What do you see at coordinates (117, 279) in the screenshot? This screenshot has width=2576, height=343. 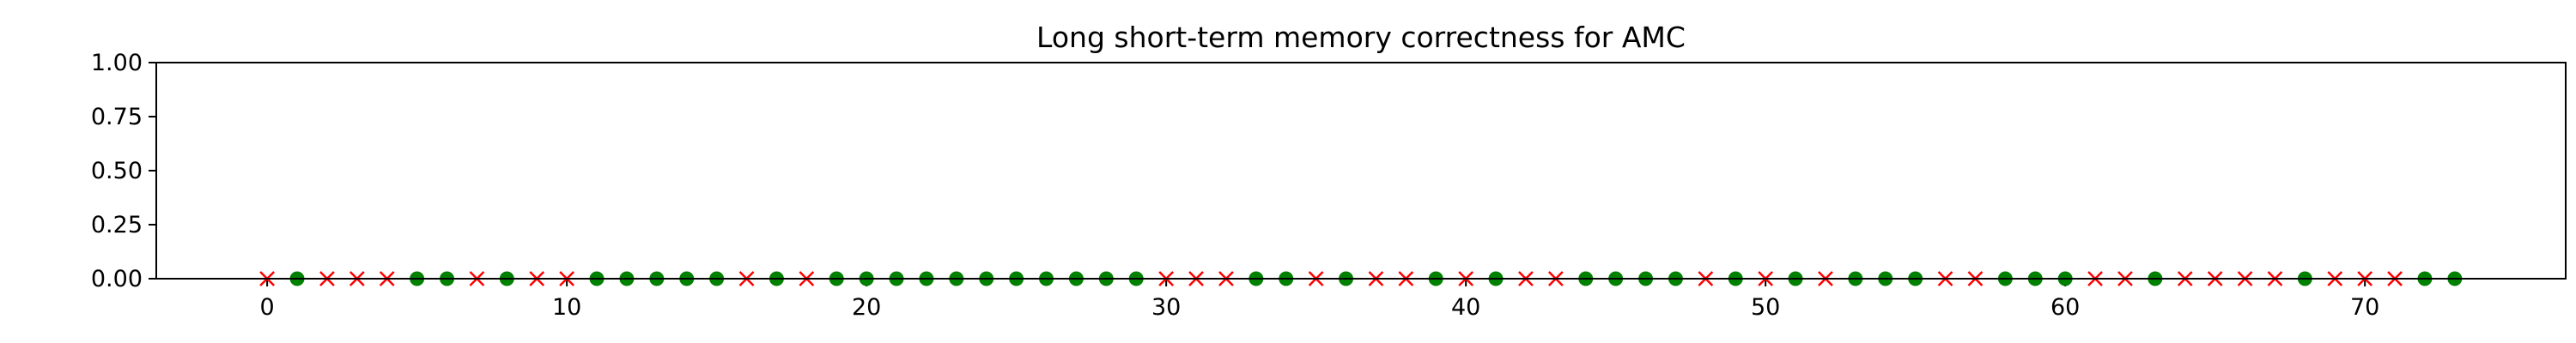 I see `y-tick-label: 0.00` at bounding box center [117, 279].